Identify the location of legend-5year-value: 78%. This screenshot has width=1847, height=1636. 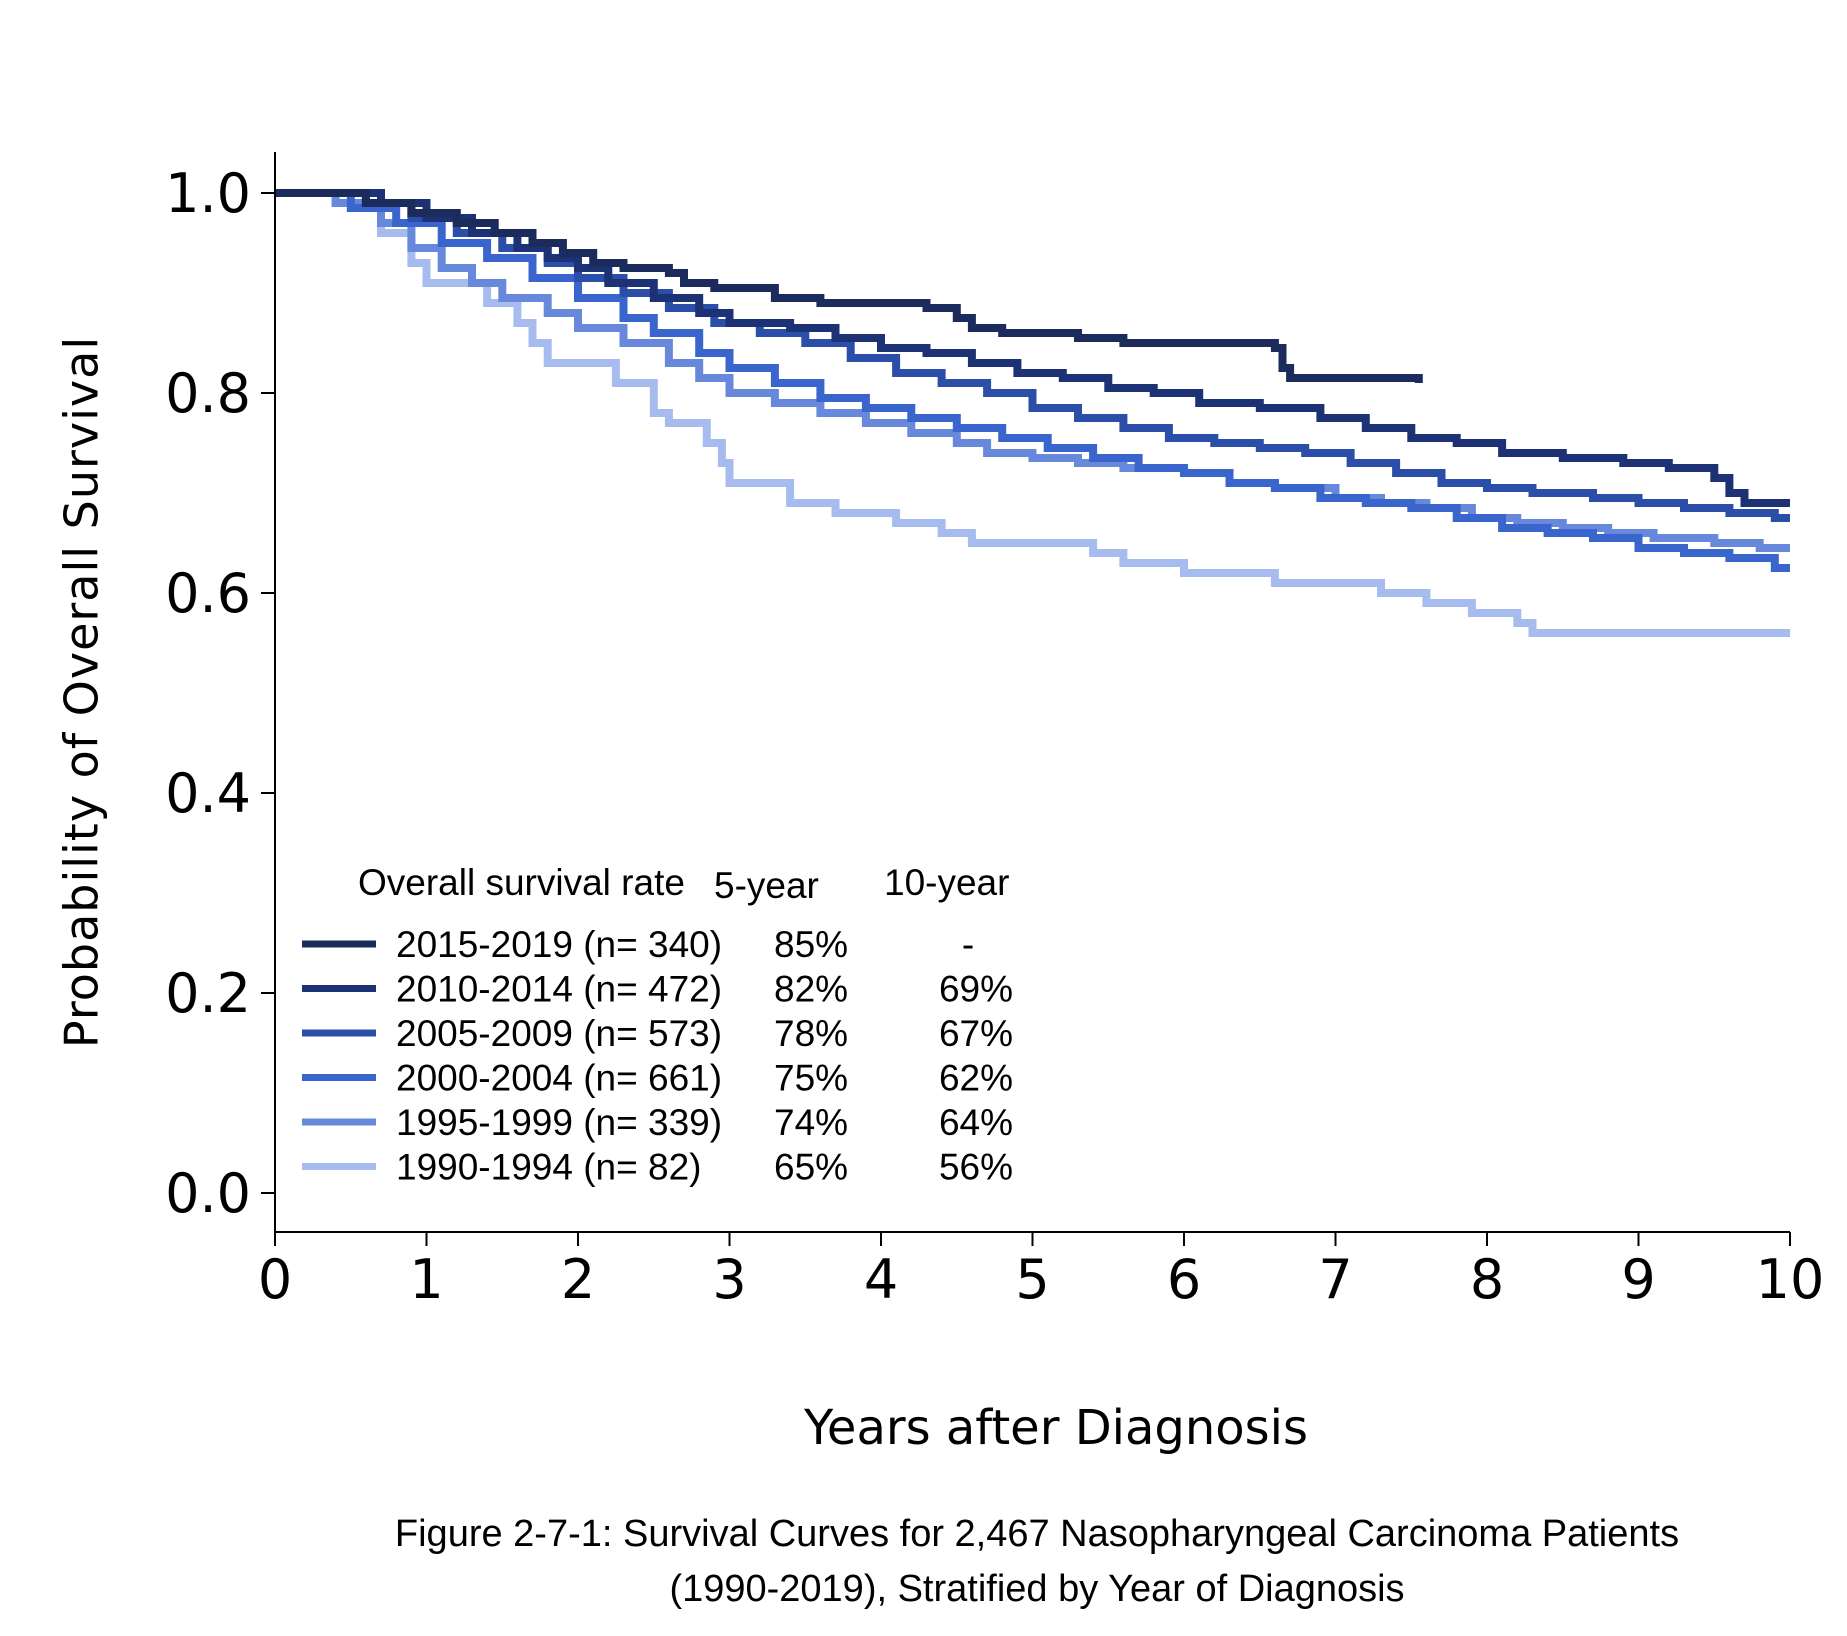
(811, 1033).